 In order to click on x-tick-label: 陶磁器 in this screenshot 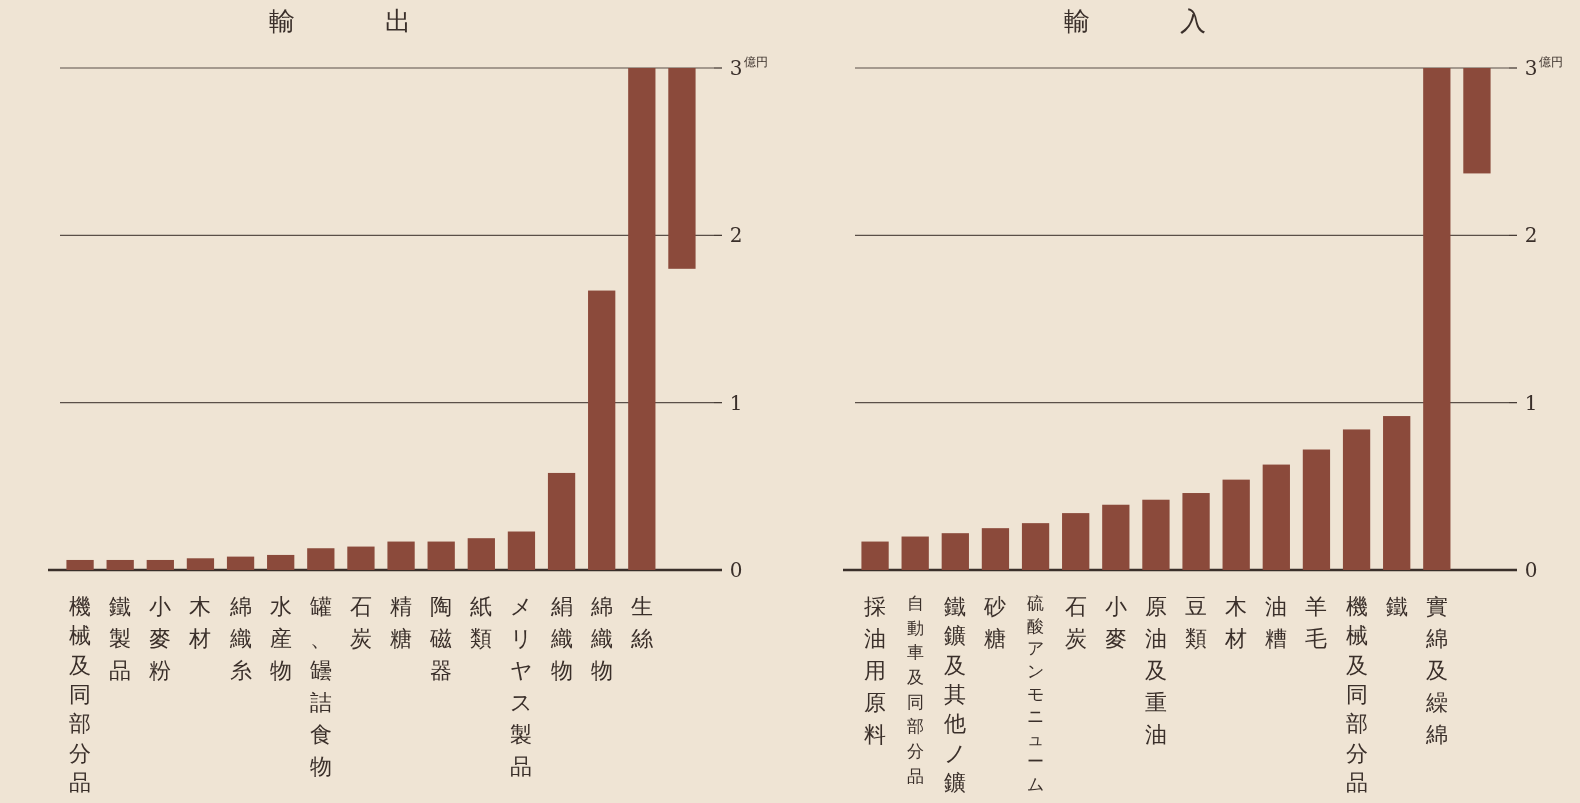, I will do `click(441, 638)`.